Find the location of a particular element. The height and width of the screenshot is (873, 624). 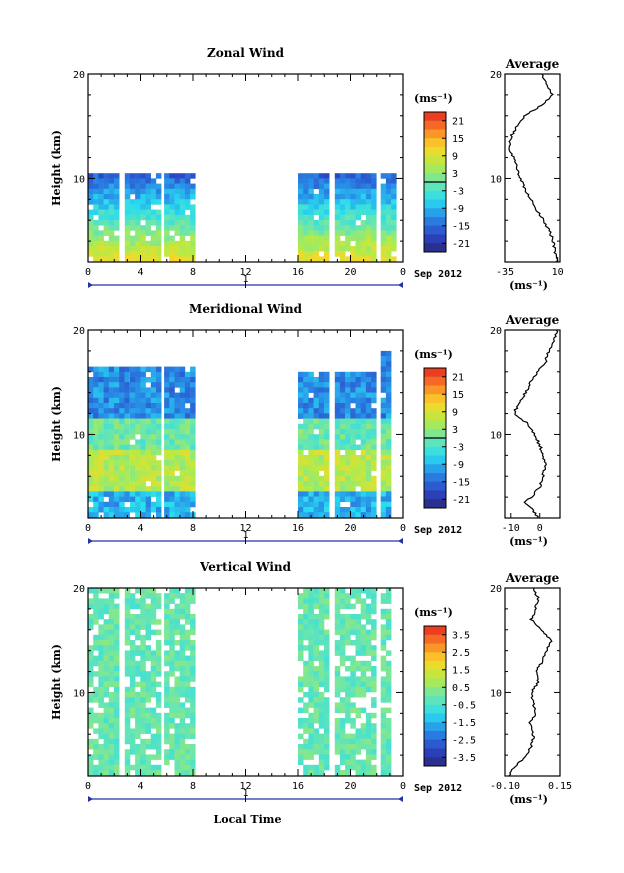

x-tick-label: 8 is located at coordinates (193, 786).